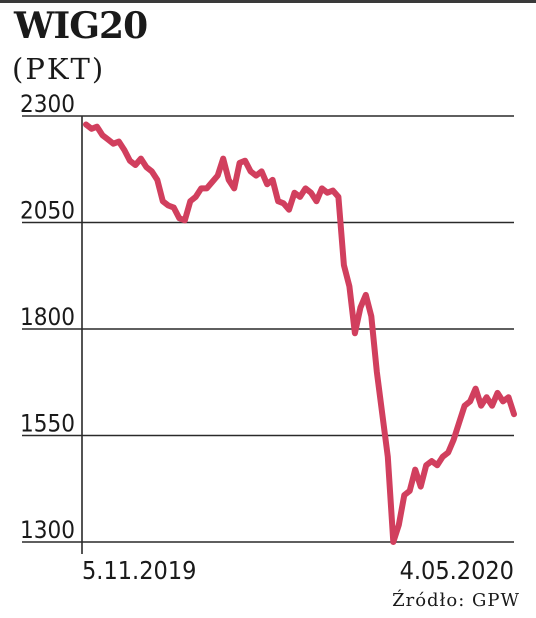  I want to click on y-tick-label: 1800, so click(47, 317).